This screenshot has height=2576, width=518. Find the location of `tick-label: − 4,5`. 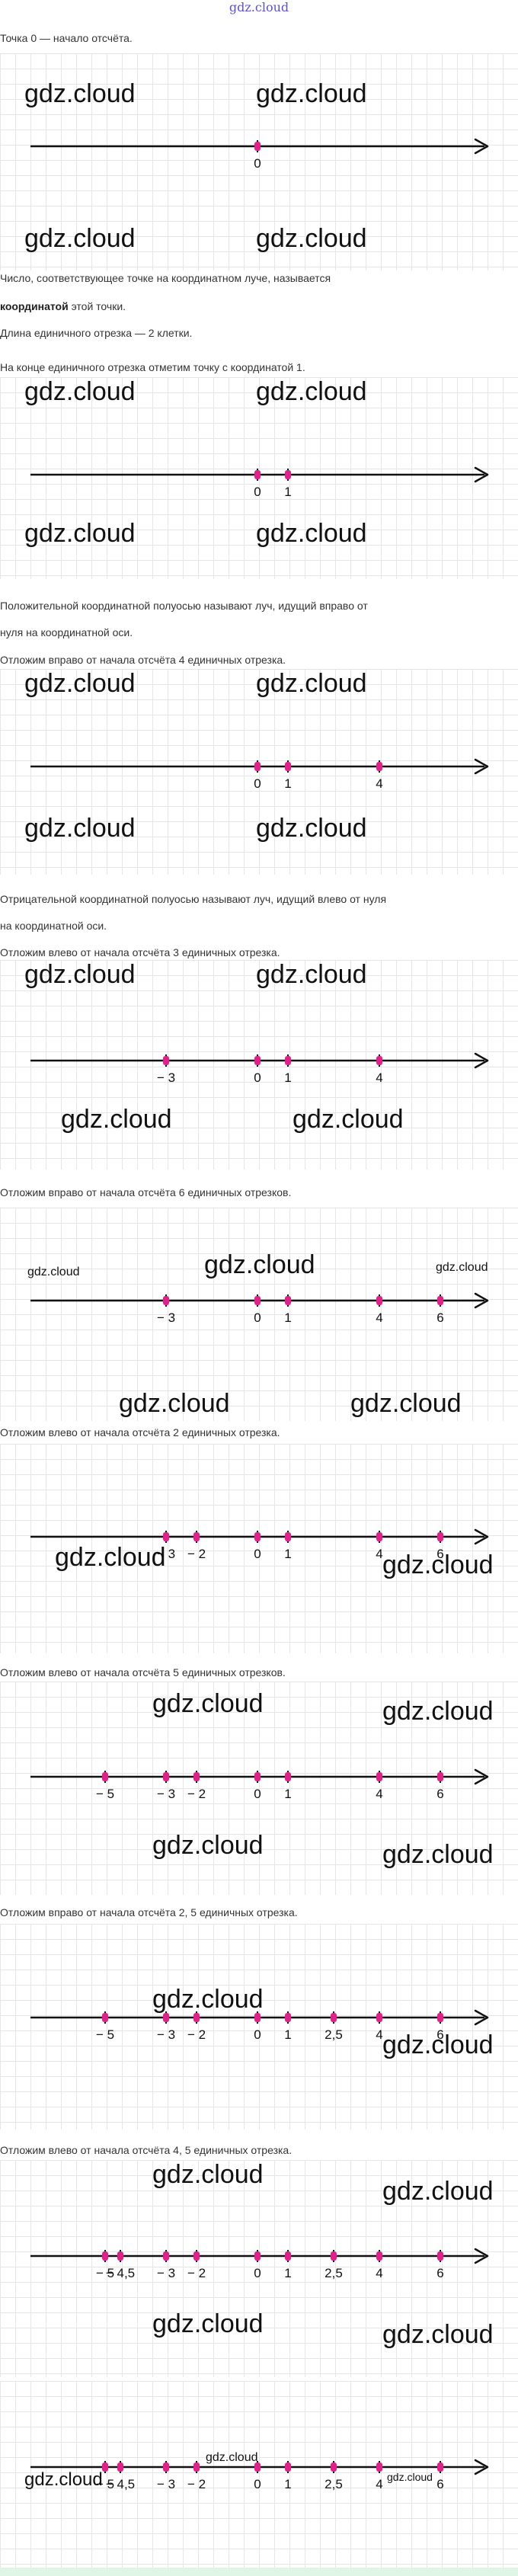

tick-label: − 4,5 is located at coordinates (120, 2273).